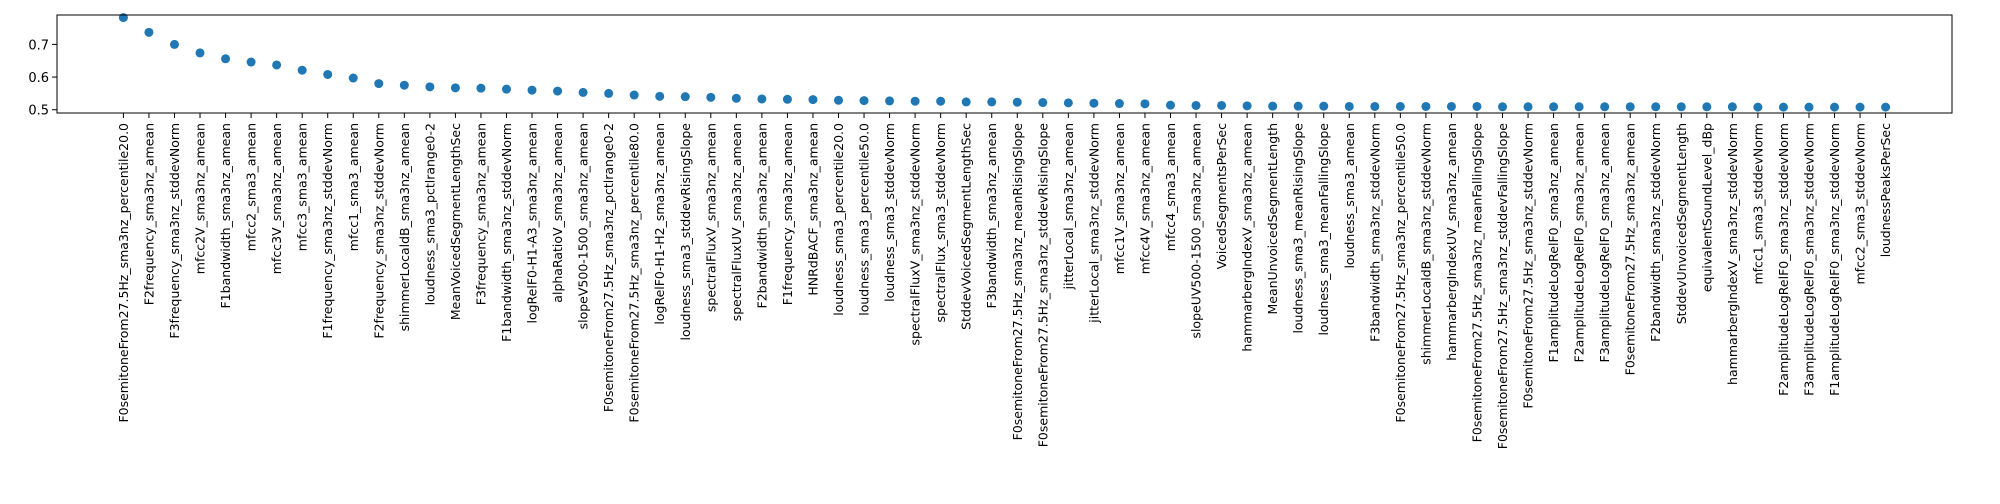  What do you see at coordinates (1860, 204) in the screenshot?
I see `x-tick-label: mfcc2_sma3_stddevNorm` at bounding box center [1860, 204].